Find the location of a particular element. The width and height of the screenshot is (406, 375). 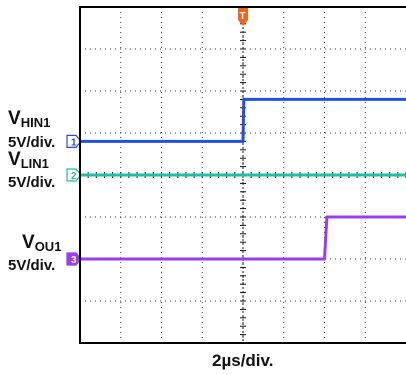

ch1-scale-label: 5V/div. is located at coordinates (32, 142).